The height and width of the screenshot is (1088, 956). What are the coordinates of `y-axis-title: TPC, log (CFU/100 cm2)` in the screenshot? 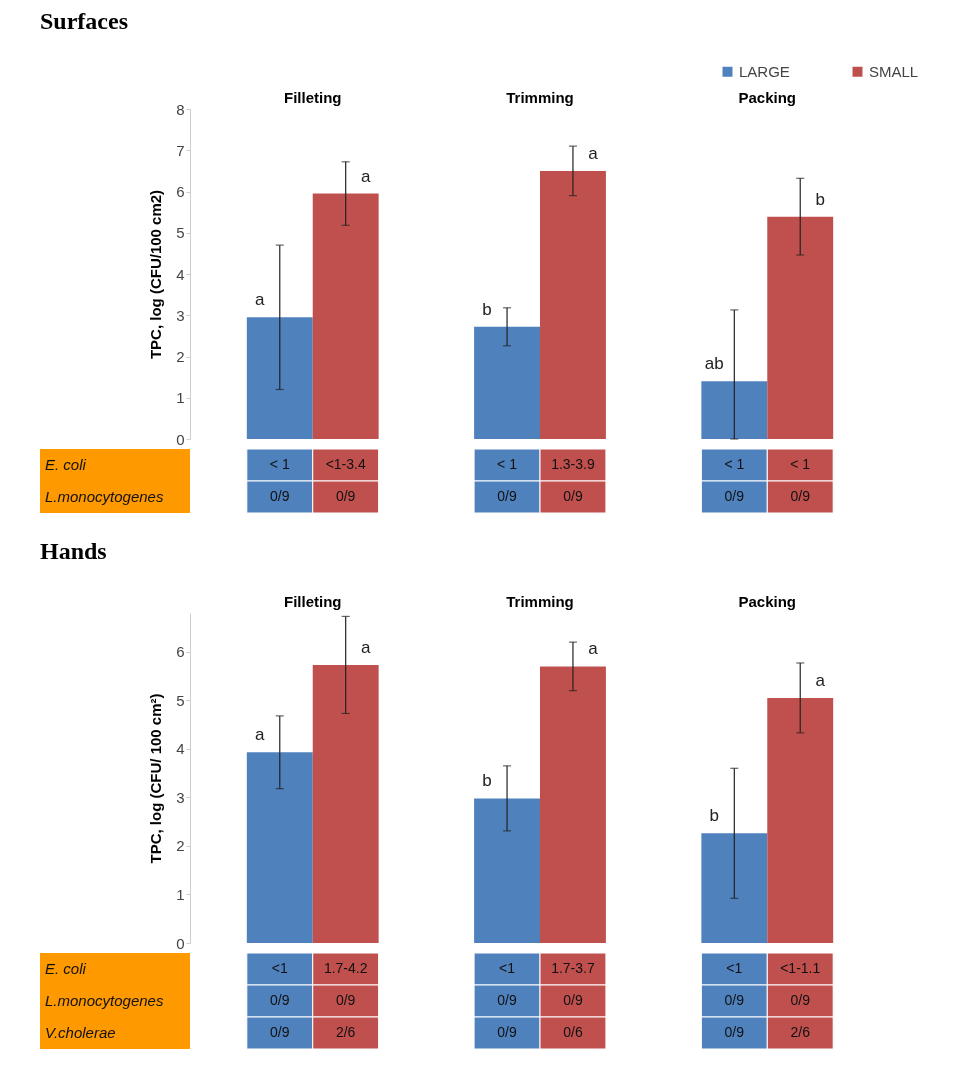 It's located at (156, 274).